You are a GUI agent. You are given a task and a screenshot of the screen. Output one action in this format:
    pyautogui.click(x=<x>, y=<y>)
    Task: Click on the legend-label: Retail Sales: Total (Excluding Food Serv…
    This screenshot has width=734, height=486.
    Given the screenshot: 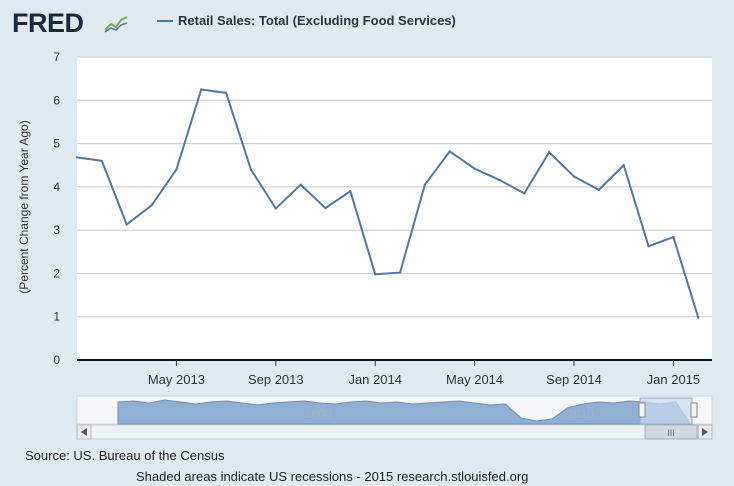 What is the action you would take?
    pyautogui.click(x=317, y=20)
    